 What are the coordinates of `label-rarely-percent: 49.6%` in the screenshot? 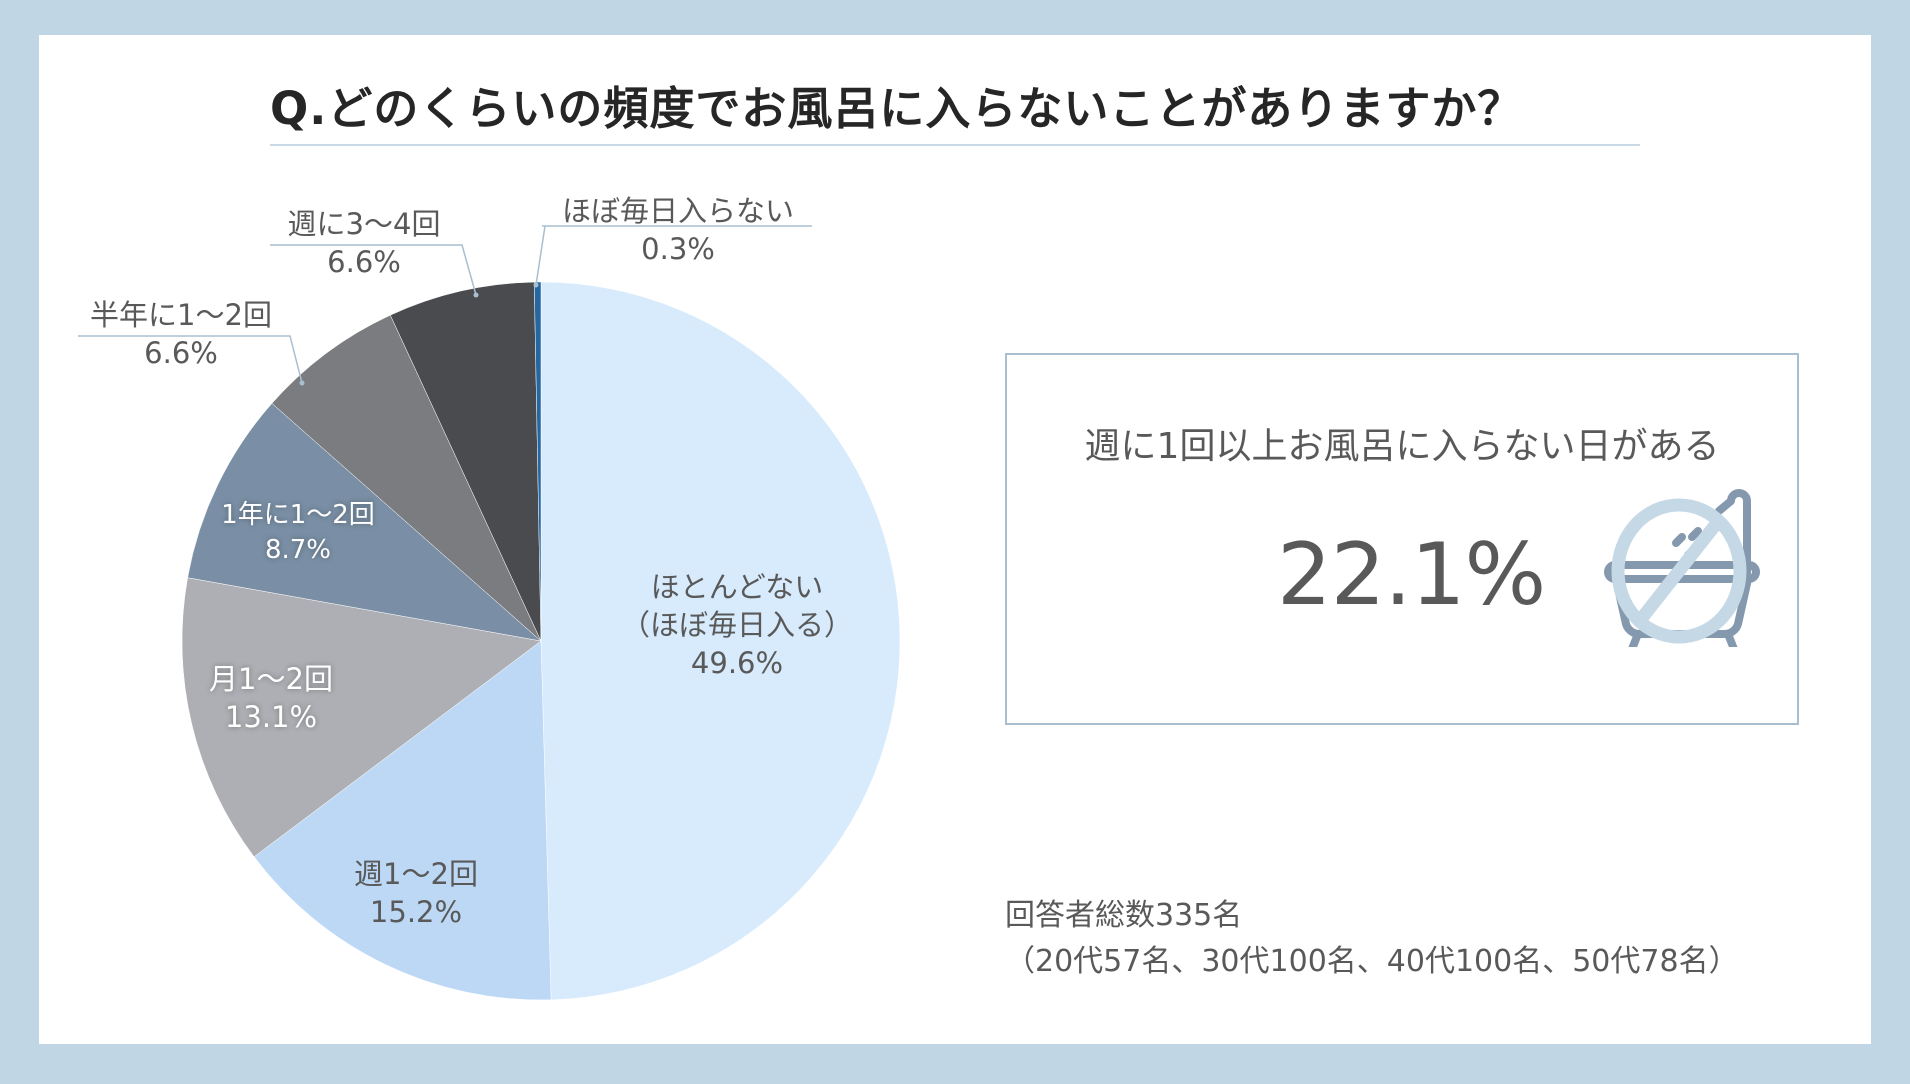 It's located at (737, 663).